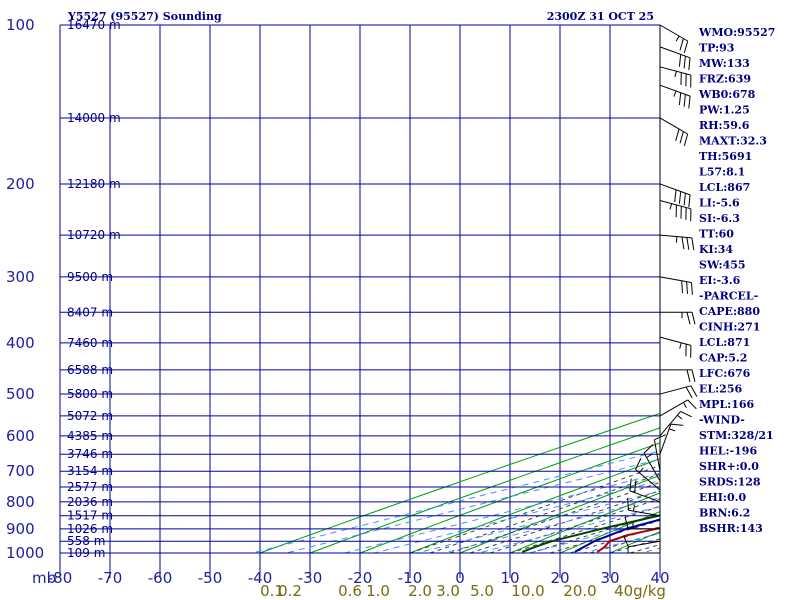 The width and height of the screenshot is (800, 600). Describe the element at coordinates (90, 436) in the screenshot. I see `height-label: 4385 m` at that location.